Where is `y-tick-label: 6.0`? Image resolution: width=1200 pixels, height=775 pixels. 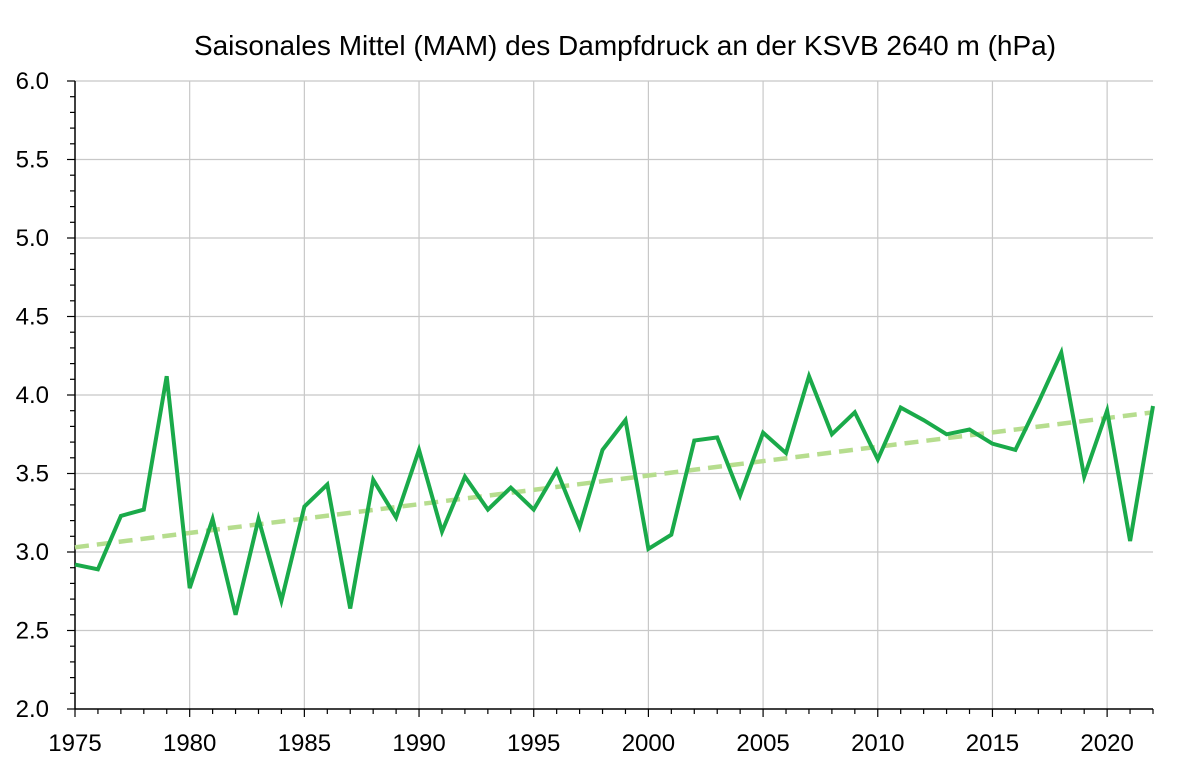
y-tick-label: 6.0 is located at coordinates (32, 81).